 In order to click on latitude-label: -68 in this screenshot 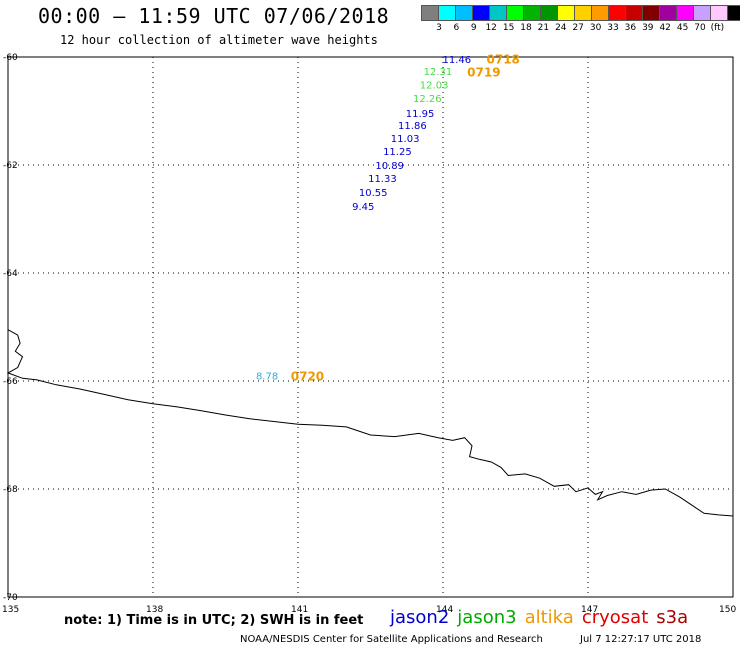, I will do `click(10, 490)`.